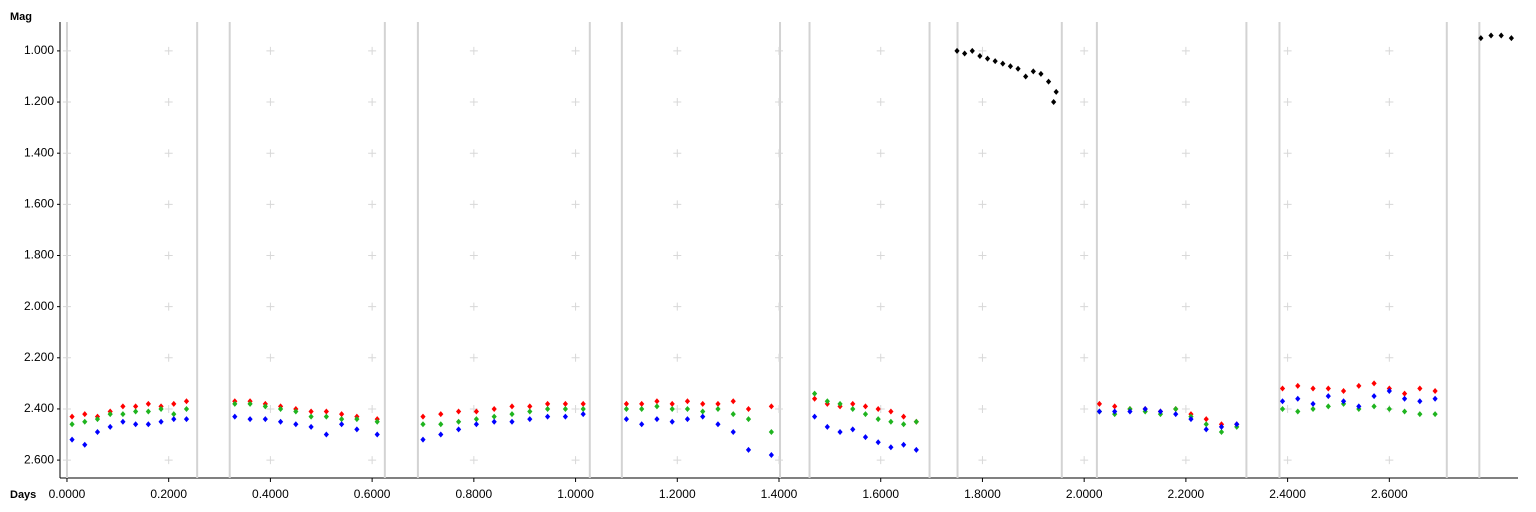 The height and width of the screenshot is (512, 1536). I want to click on x-axis-title: Days, so click(23, 495).